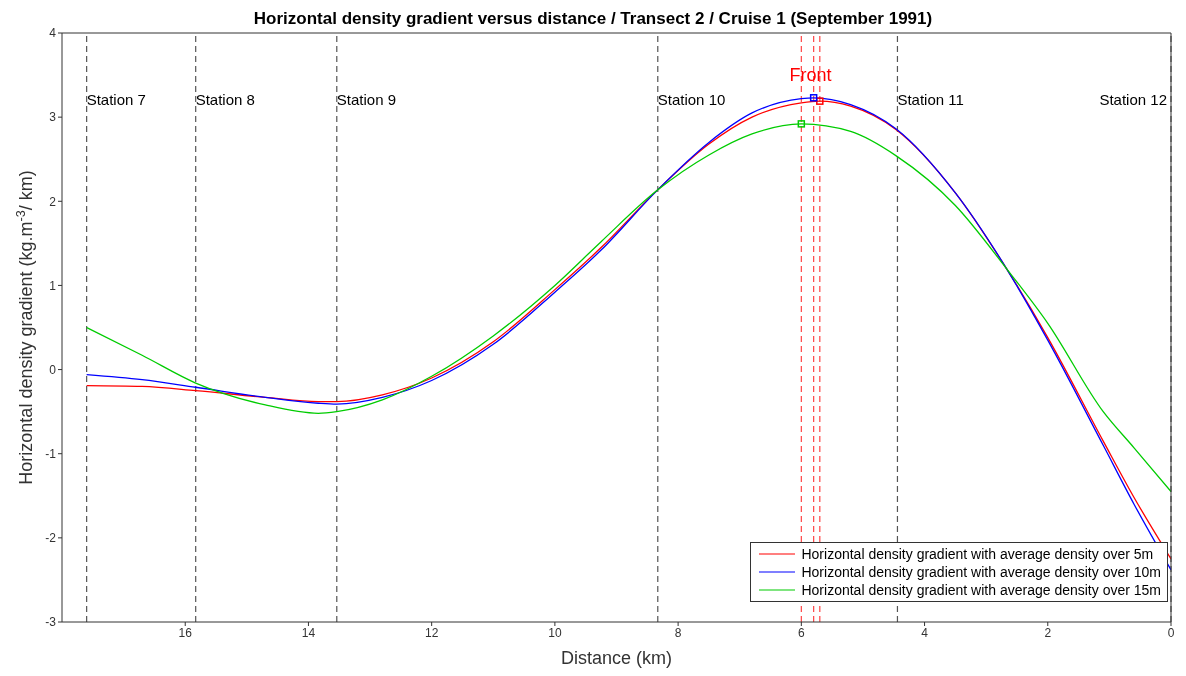 The image size is (1186, 676). Describe the element at coordinates (678, 632) in the screenshot. I see `x-tick-label: 8` at that location.